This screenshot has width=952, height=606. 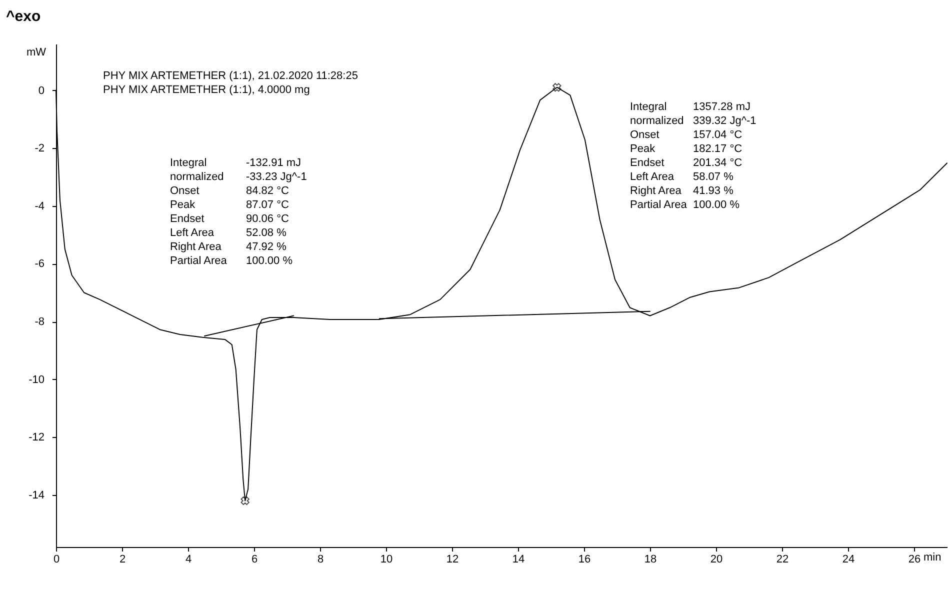 What do you see at coordinates (41, 90) in the screenshot?
I see `y-tick-label: 0` at bounding box center [41, 90].